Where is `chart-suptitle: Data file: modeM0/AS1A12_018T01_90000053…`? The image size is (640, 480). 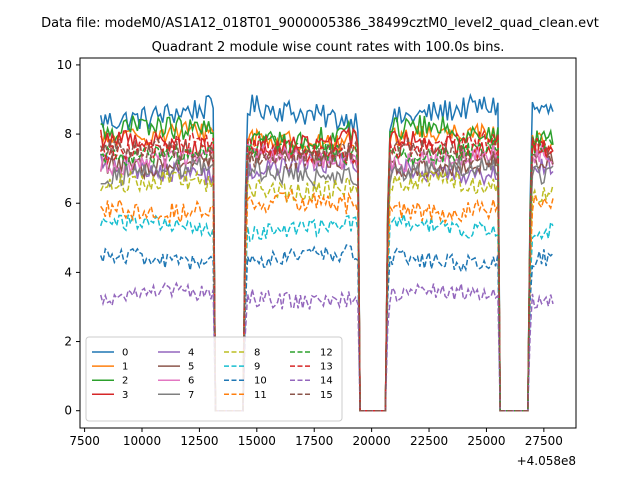 chart-suptitle: Data file: modeM0/AS1A12_018T01_90000053… is located at coordinates (320, 23).